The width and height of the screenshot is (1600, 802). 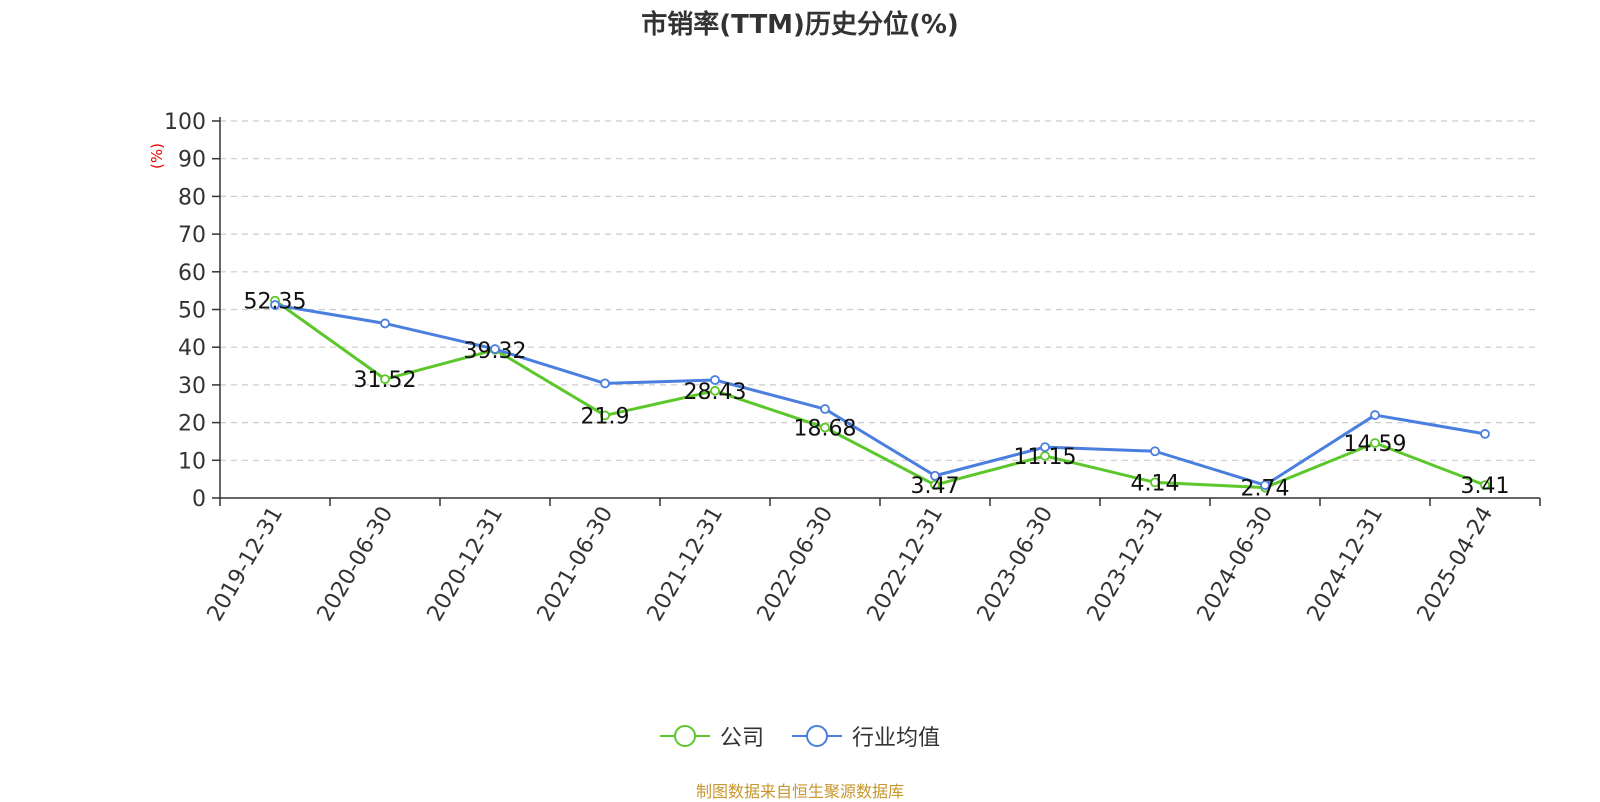 What do you see at coordinates (1346, 564) in the screenshot?
I see `x-tick-label: 2024-12-31` at bounding box center [1346, 564].